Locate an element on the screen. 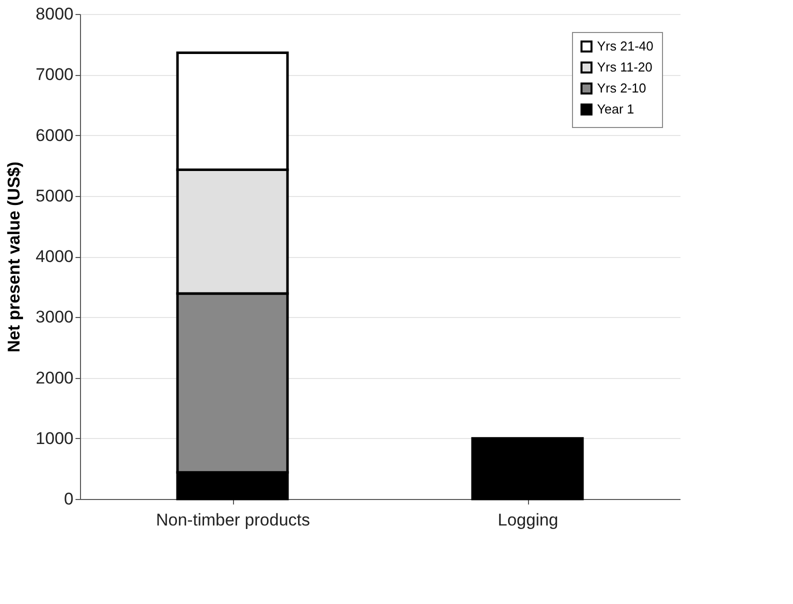 The image size is (793, 604). x-tick-label: Non-timber products is located at coordinates (233, 520).